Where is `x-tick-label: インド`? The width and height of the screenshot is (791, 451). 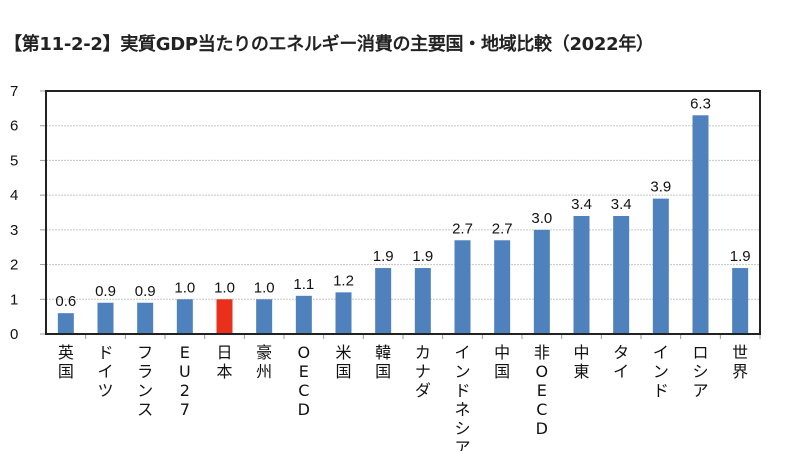
x-tick-label: インド is located at coordinates (661, 371).